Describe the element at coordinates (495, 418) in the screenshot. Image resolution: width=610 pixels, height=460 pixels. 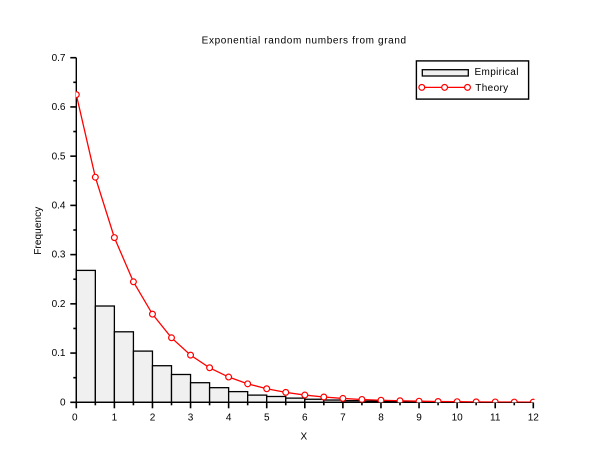
I see `svg-text: 11` at that location.